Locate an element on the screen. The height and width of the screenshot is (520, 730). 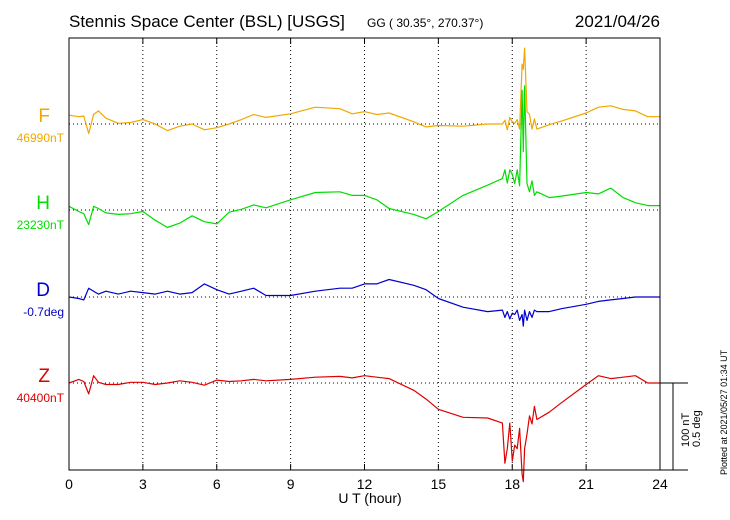
x-tick-label-15: 15 is located at coordinates (439, 484).